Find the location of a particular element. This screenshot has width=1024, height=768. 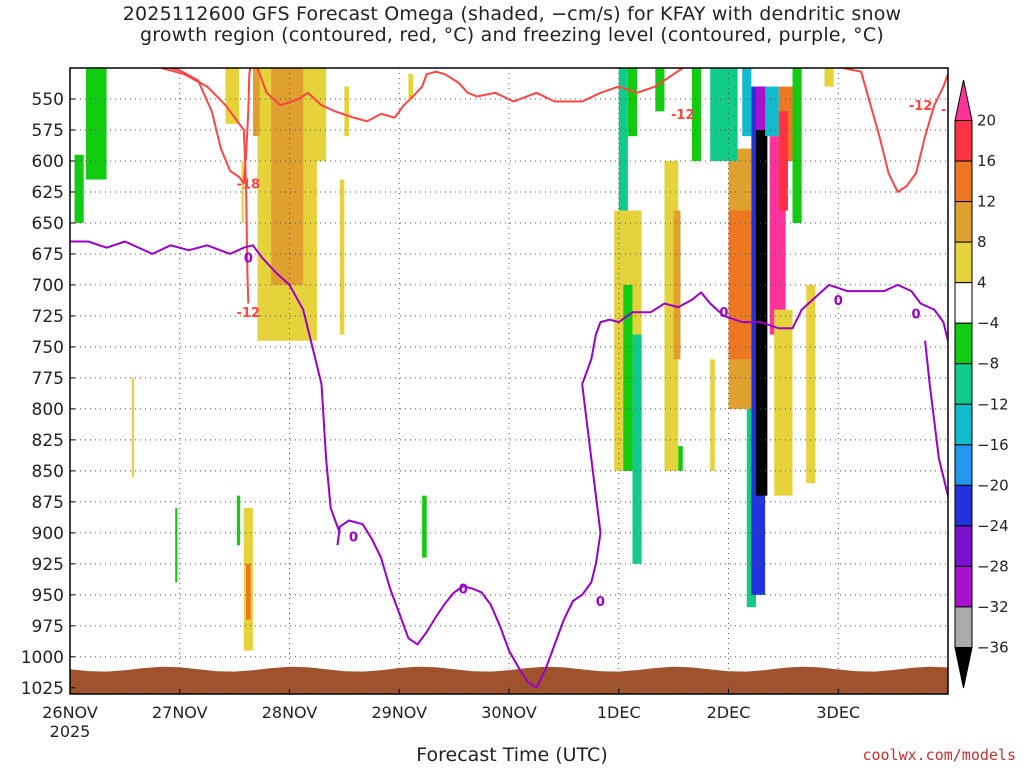

colorbar-label: 4 is located at coordinates (982, 283).